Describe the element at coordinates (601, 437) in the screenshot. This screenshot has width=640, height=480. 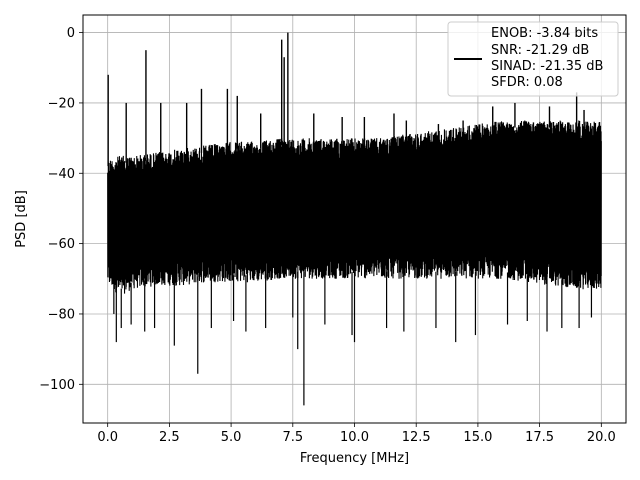
I see `x-tick-label: 20.0` at that location.